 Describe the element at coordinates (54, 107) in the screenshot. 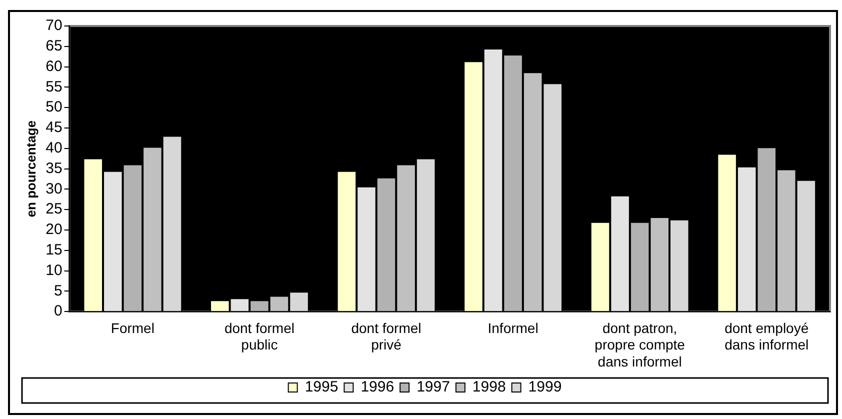

I see `y-tick-label: 50` at that location.